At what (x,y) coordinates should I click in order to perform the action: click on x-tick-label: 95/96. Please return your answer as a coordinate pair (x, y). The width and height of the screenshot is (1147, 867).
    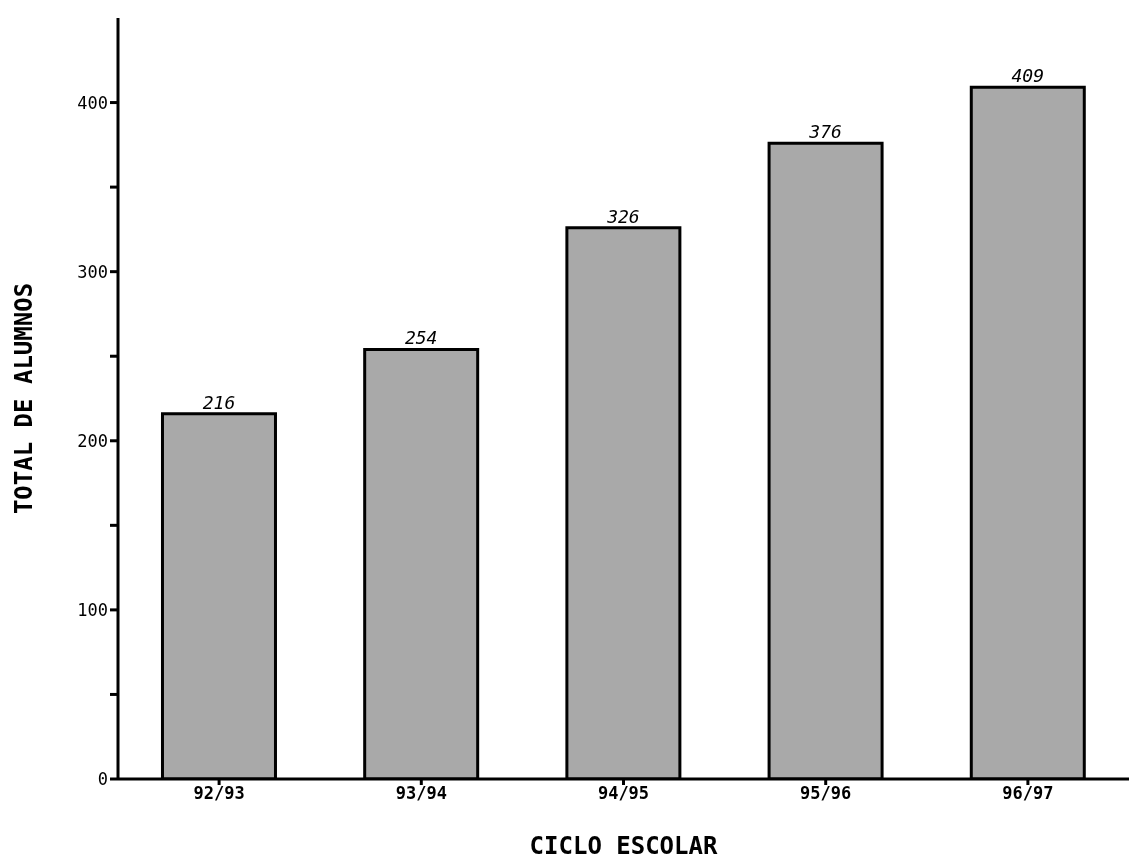
    Looking at the image, I should click on (826, 793).